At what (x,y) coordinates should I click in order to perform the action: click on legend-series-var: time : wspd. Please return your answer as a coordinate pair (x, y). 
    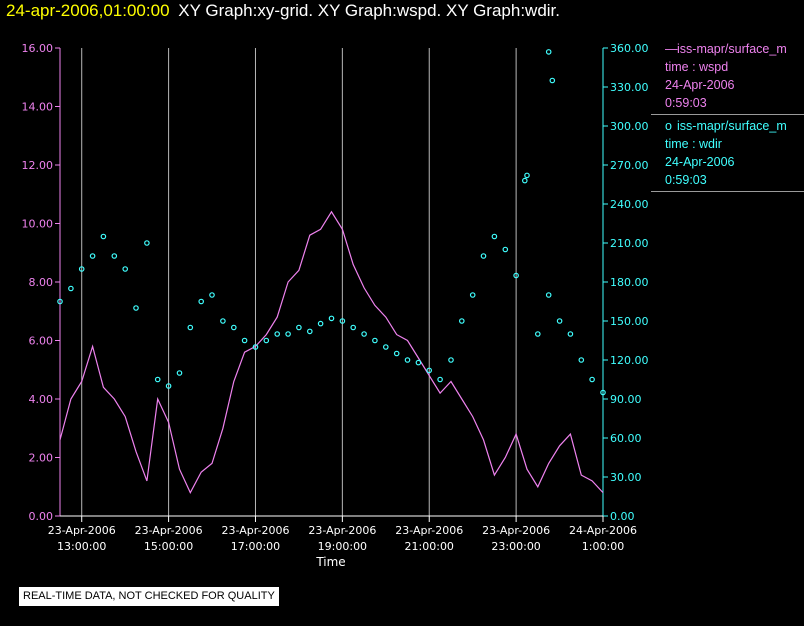
    Looking at the image, I should click on (697, 67).